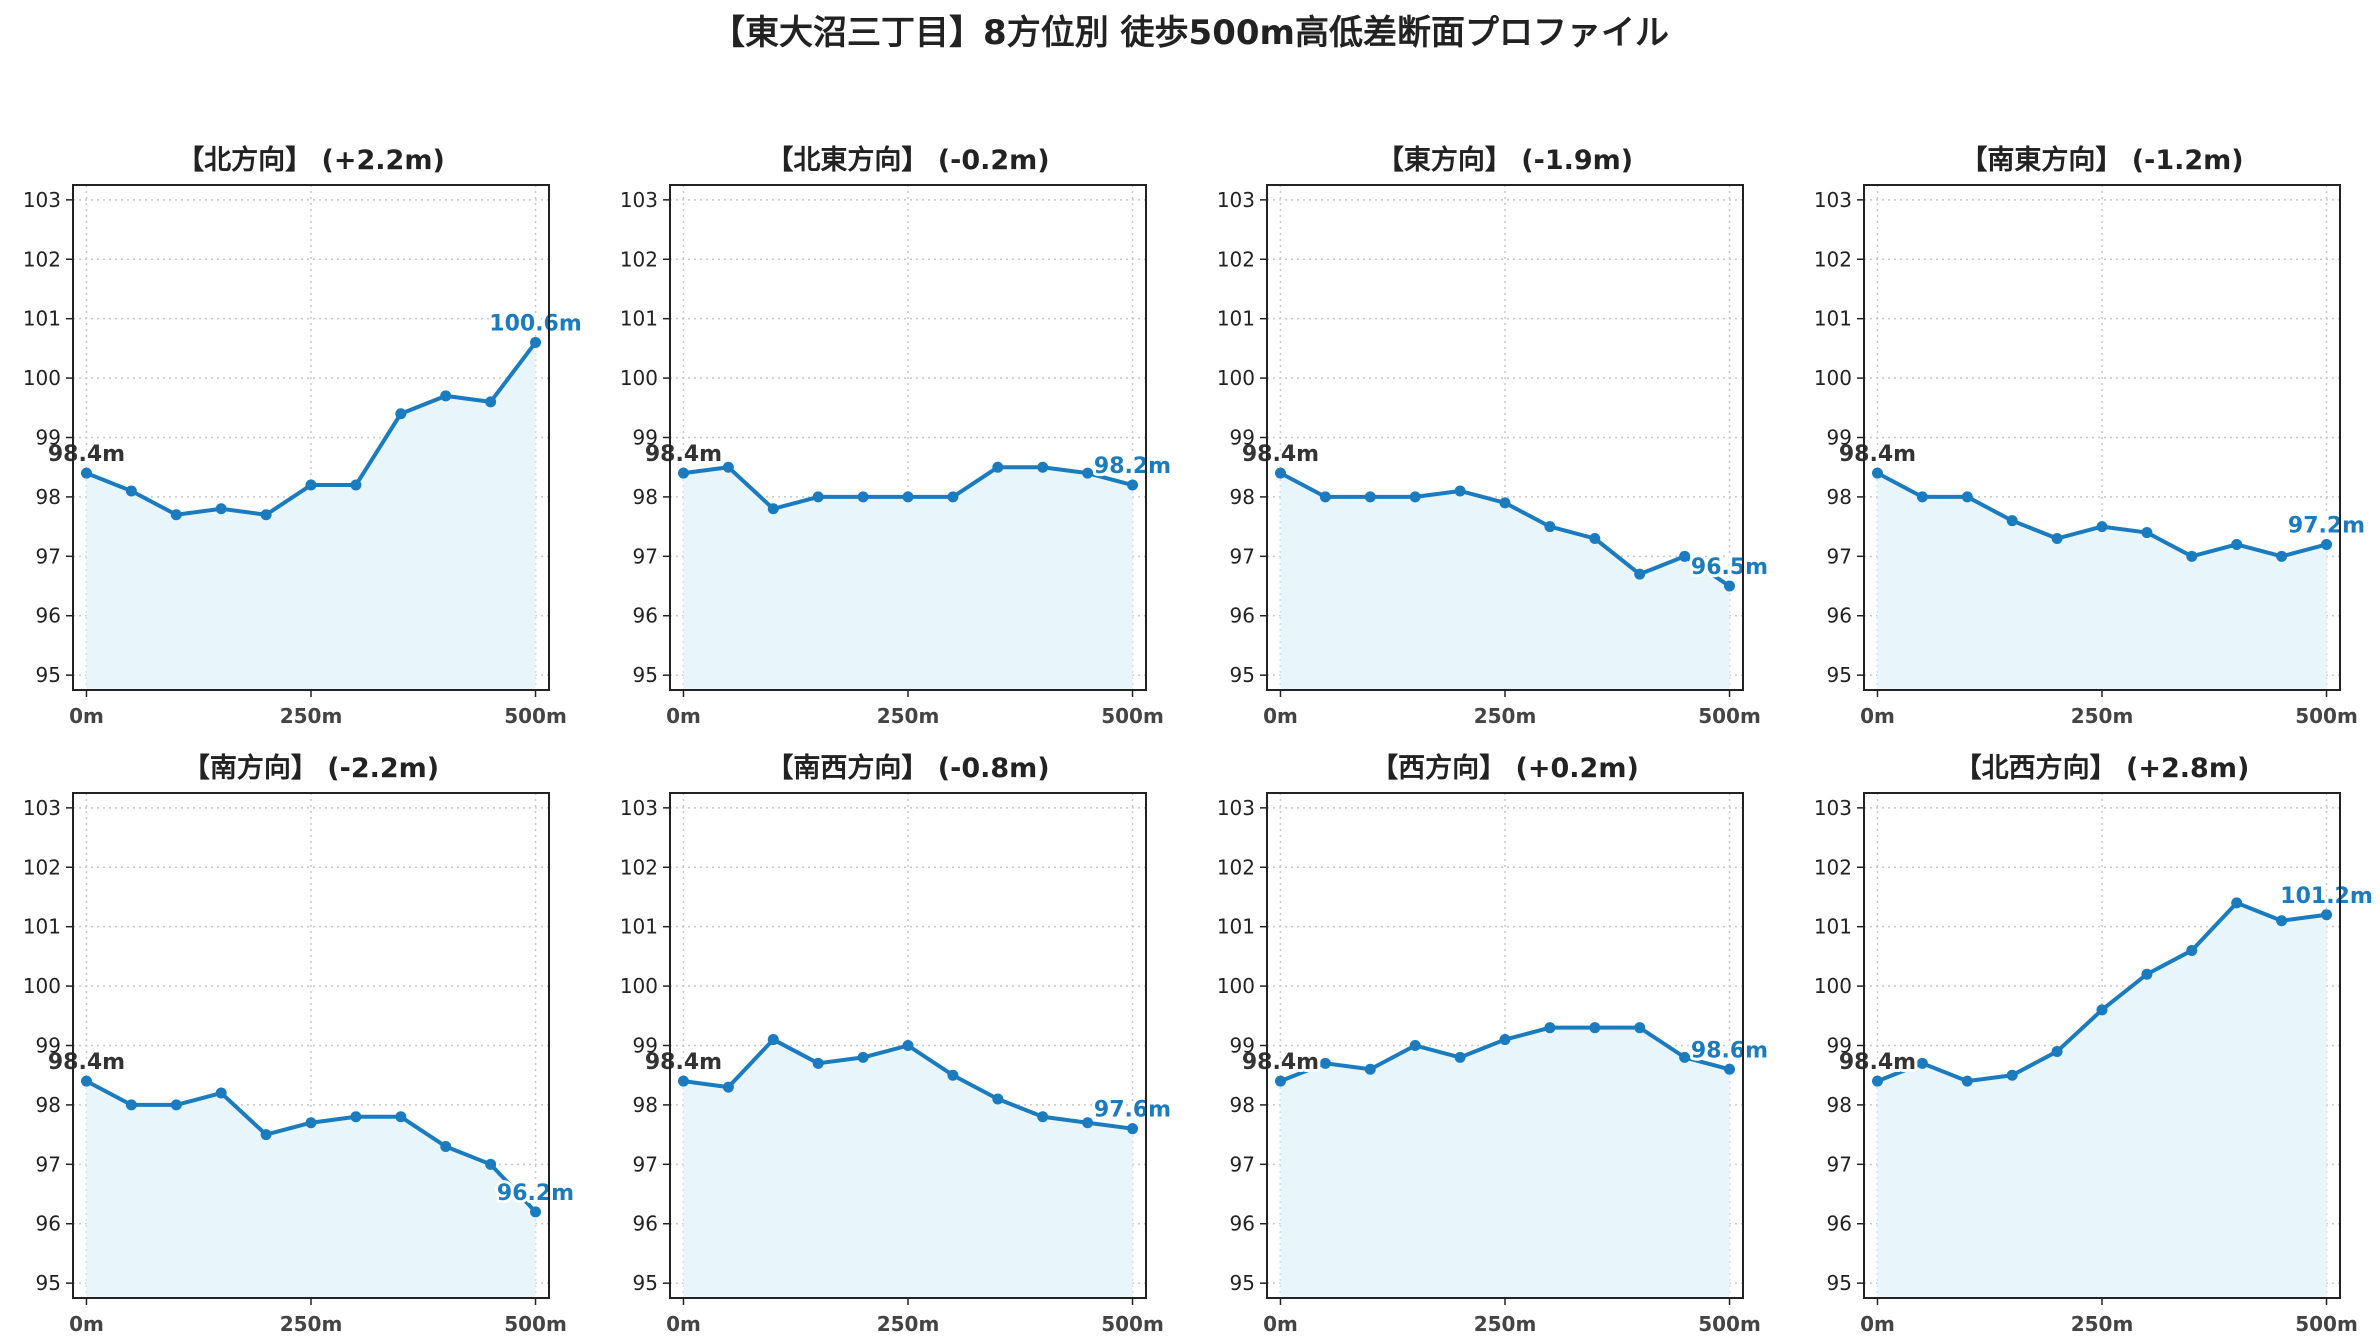 This screenshot has width=2380, height=1340. What do you see at coordinates (311, 160) in the screenshot?
I see `panel-title: 【北方向】 (+2.2m)` at bounding box center [311, 160].